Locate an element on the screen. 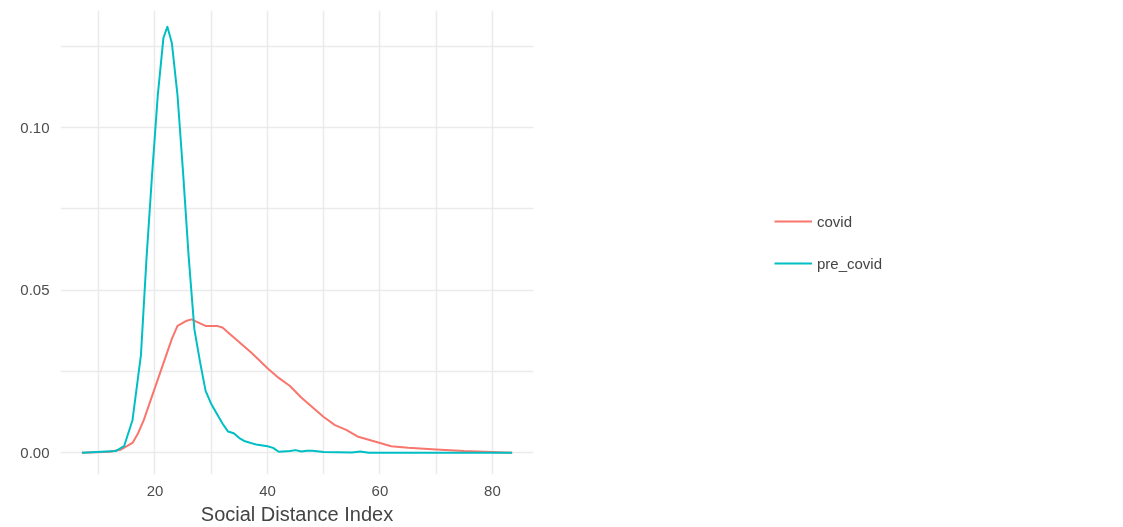 The height and width of the screenshot is (527, 1123). legend-label: covid is located at coordinates (834, 221).